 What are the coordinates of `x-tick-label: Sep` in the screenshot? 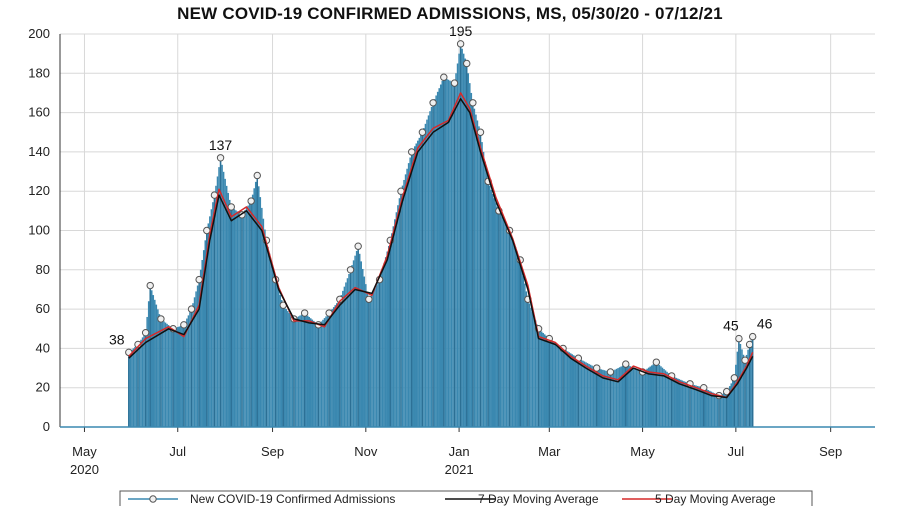 It's located at (272, 451).